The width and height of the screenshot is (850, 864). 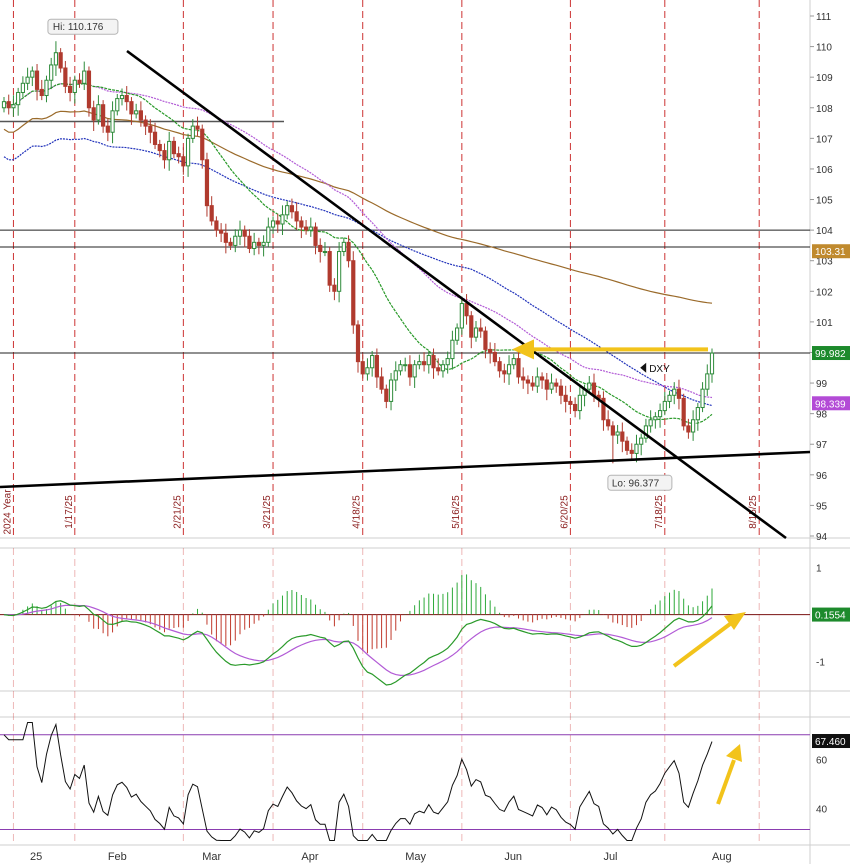 I want to click on price-tick-label: 97, so click(x=822, y=445).